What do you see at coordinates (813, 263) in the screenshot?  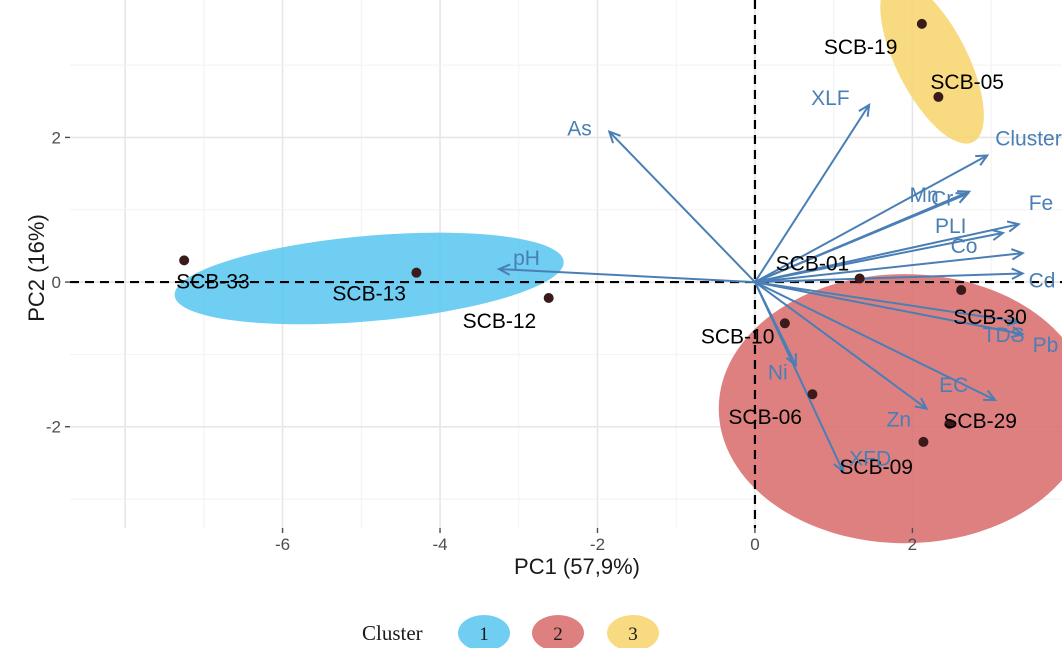 I see `point-label: SCB-01` at bounding box center [813, 263].